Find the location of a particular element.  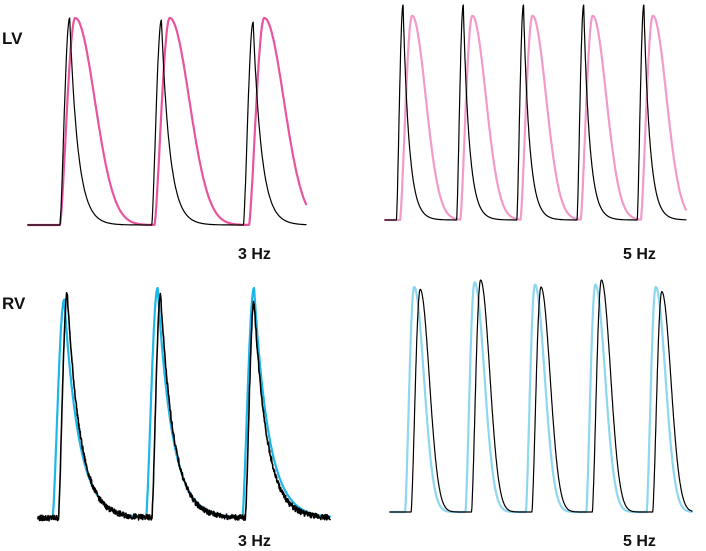

row-label-lv: LV is located at coordinates (12, 38).